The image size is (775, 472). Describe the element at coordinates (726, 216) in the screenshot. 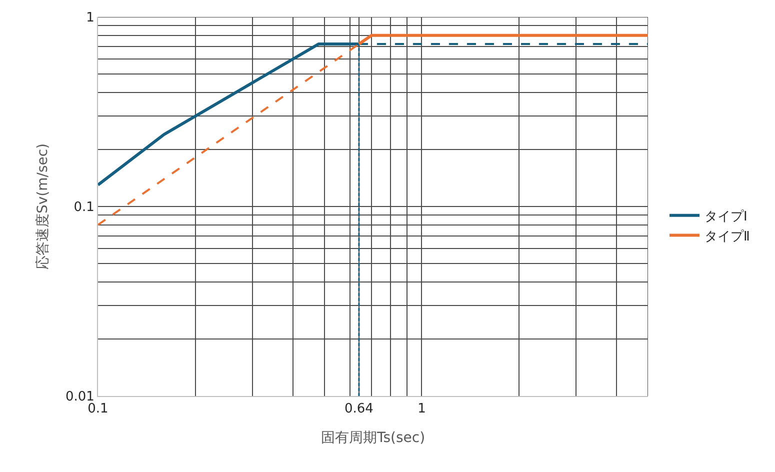

I see `legend-label: タイプⅠ` at that location.